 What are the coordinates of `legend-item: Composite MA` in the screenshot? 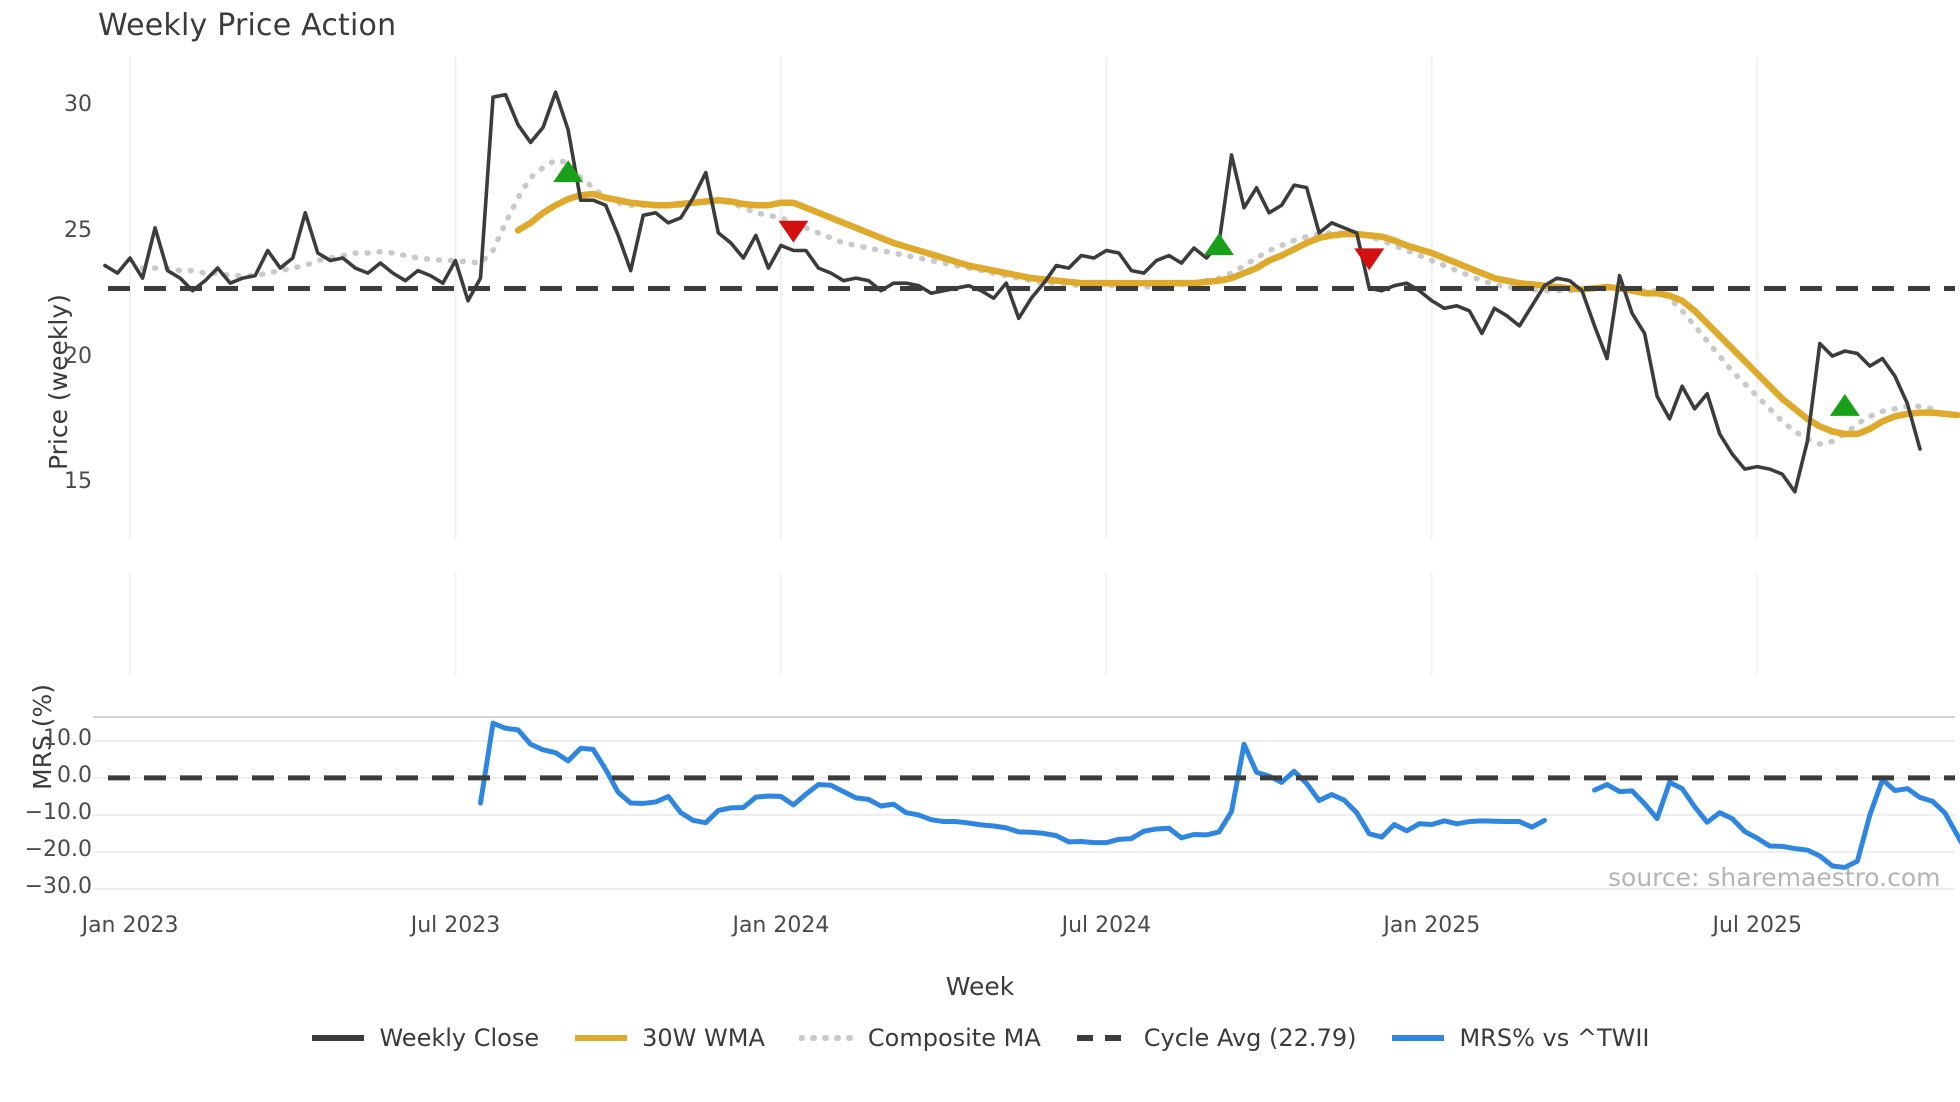 It's located at (919, 1038).